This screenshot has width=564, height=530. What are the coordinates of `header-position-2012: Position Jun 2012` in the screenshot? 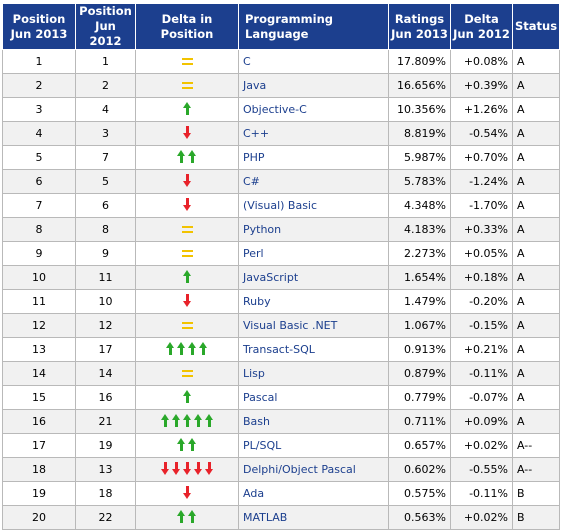 It's located at (105, 26).